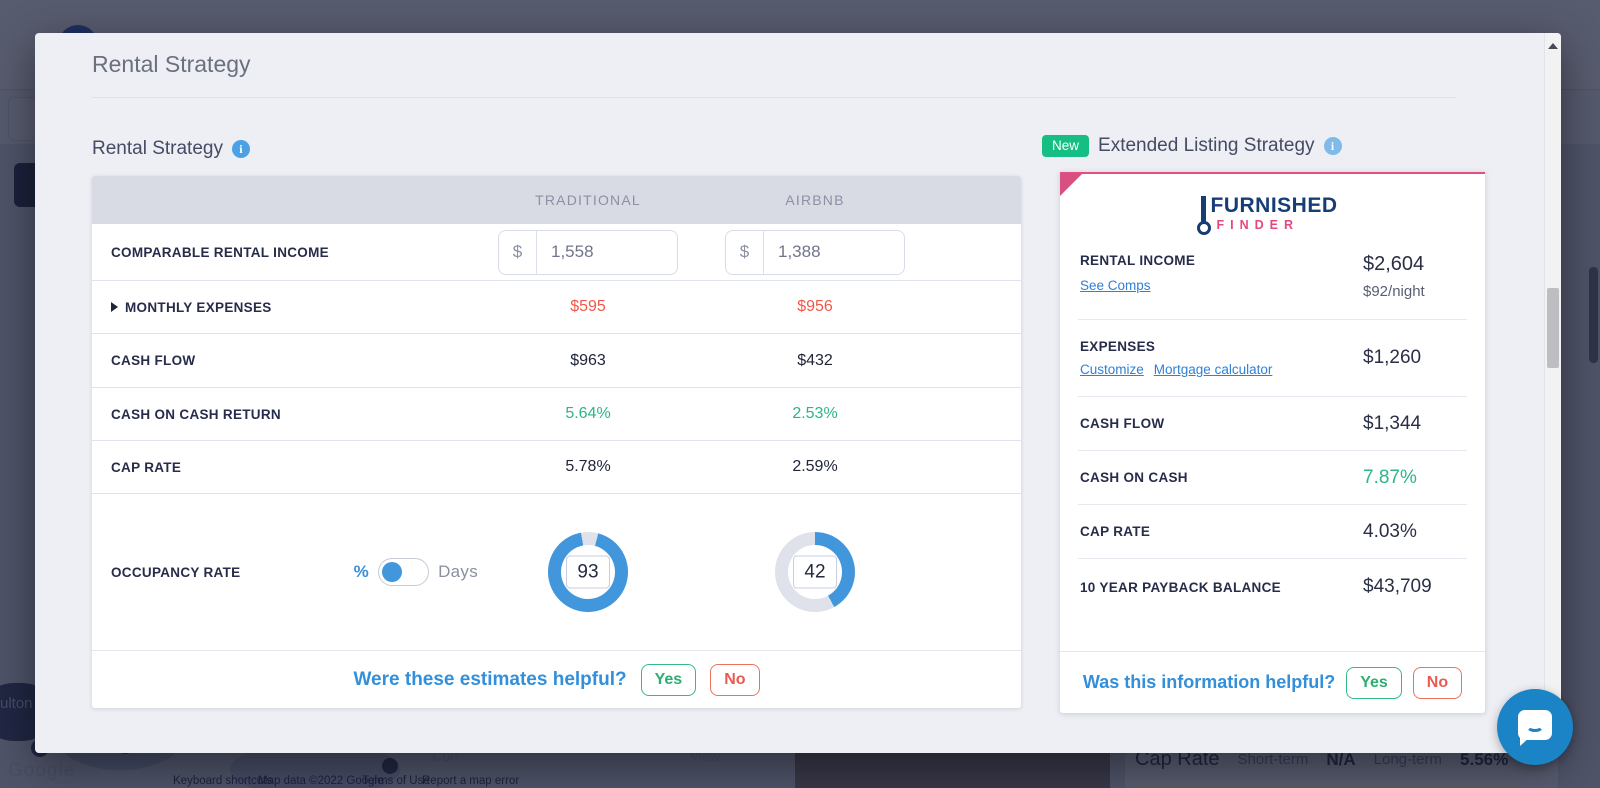  Describe the element at coordinates (392, 571) in the screenshot. I see `toggle-knob` at that location.